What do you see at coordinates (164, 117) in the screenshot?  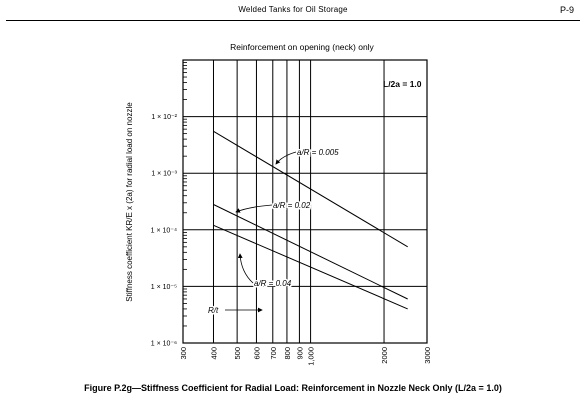 I see `y-tick-label: 1 × 10⁻²` at bounding box center [164, 117].